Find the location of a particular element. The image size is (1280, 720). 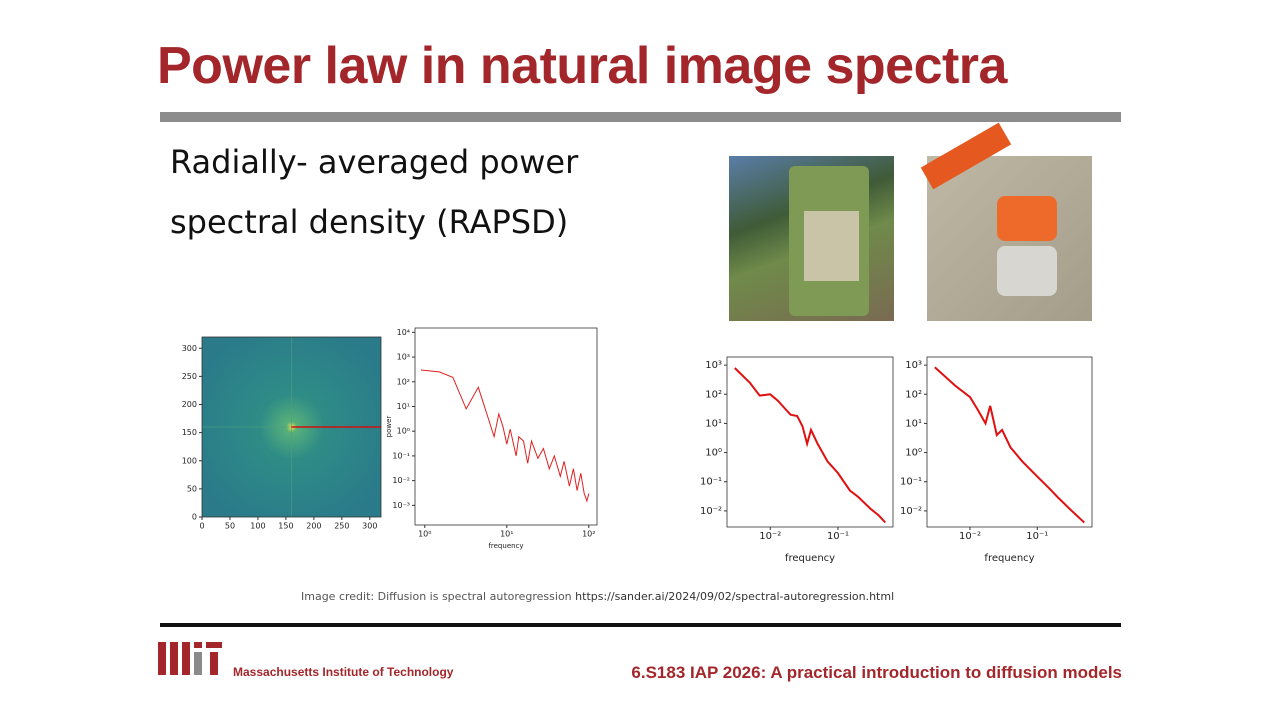

y-tick-label: 150 is located at coordinates (189, 432).